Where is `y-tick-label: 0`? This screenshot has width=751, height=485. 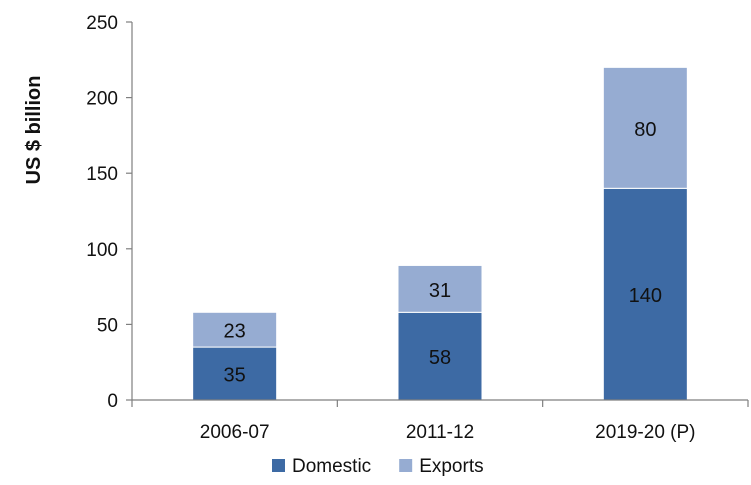 y-tick-label: 0 is located at coordinates (112, 401).